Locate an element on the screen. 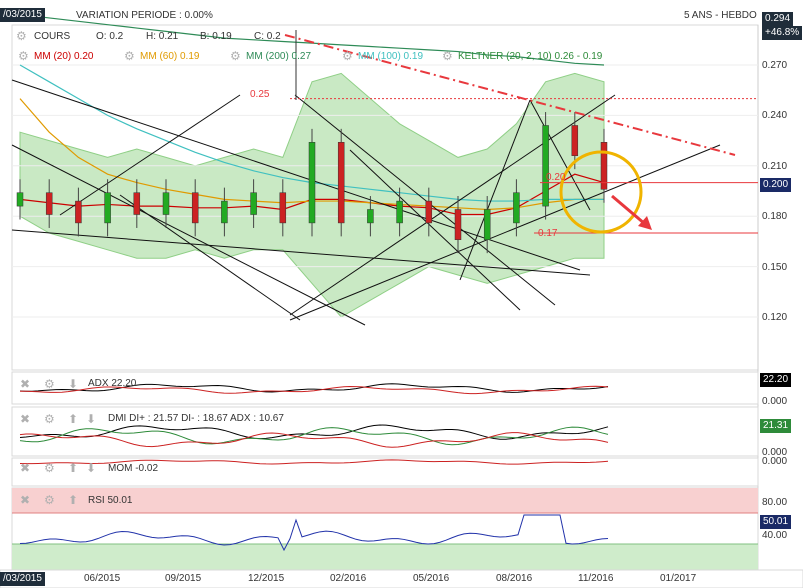 This screenshot has height=588, width=803. level-020-label: 0.20 is located at coordinates (556, 177).